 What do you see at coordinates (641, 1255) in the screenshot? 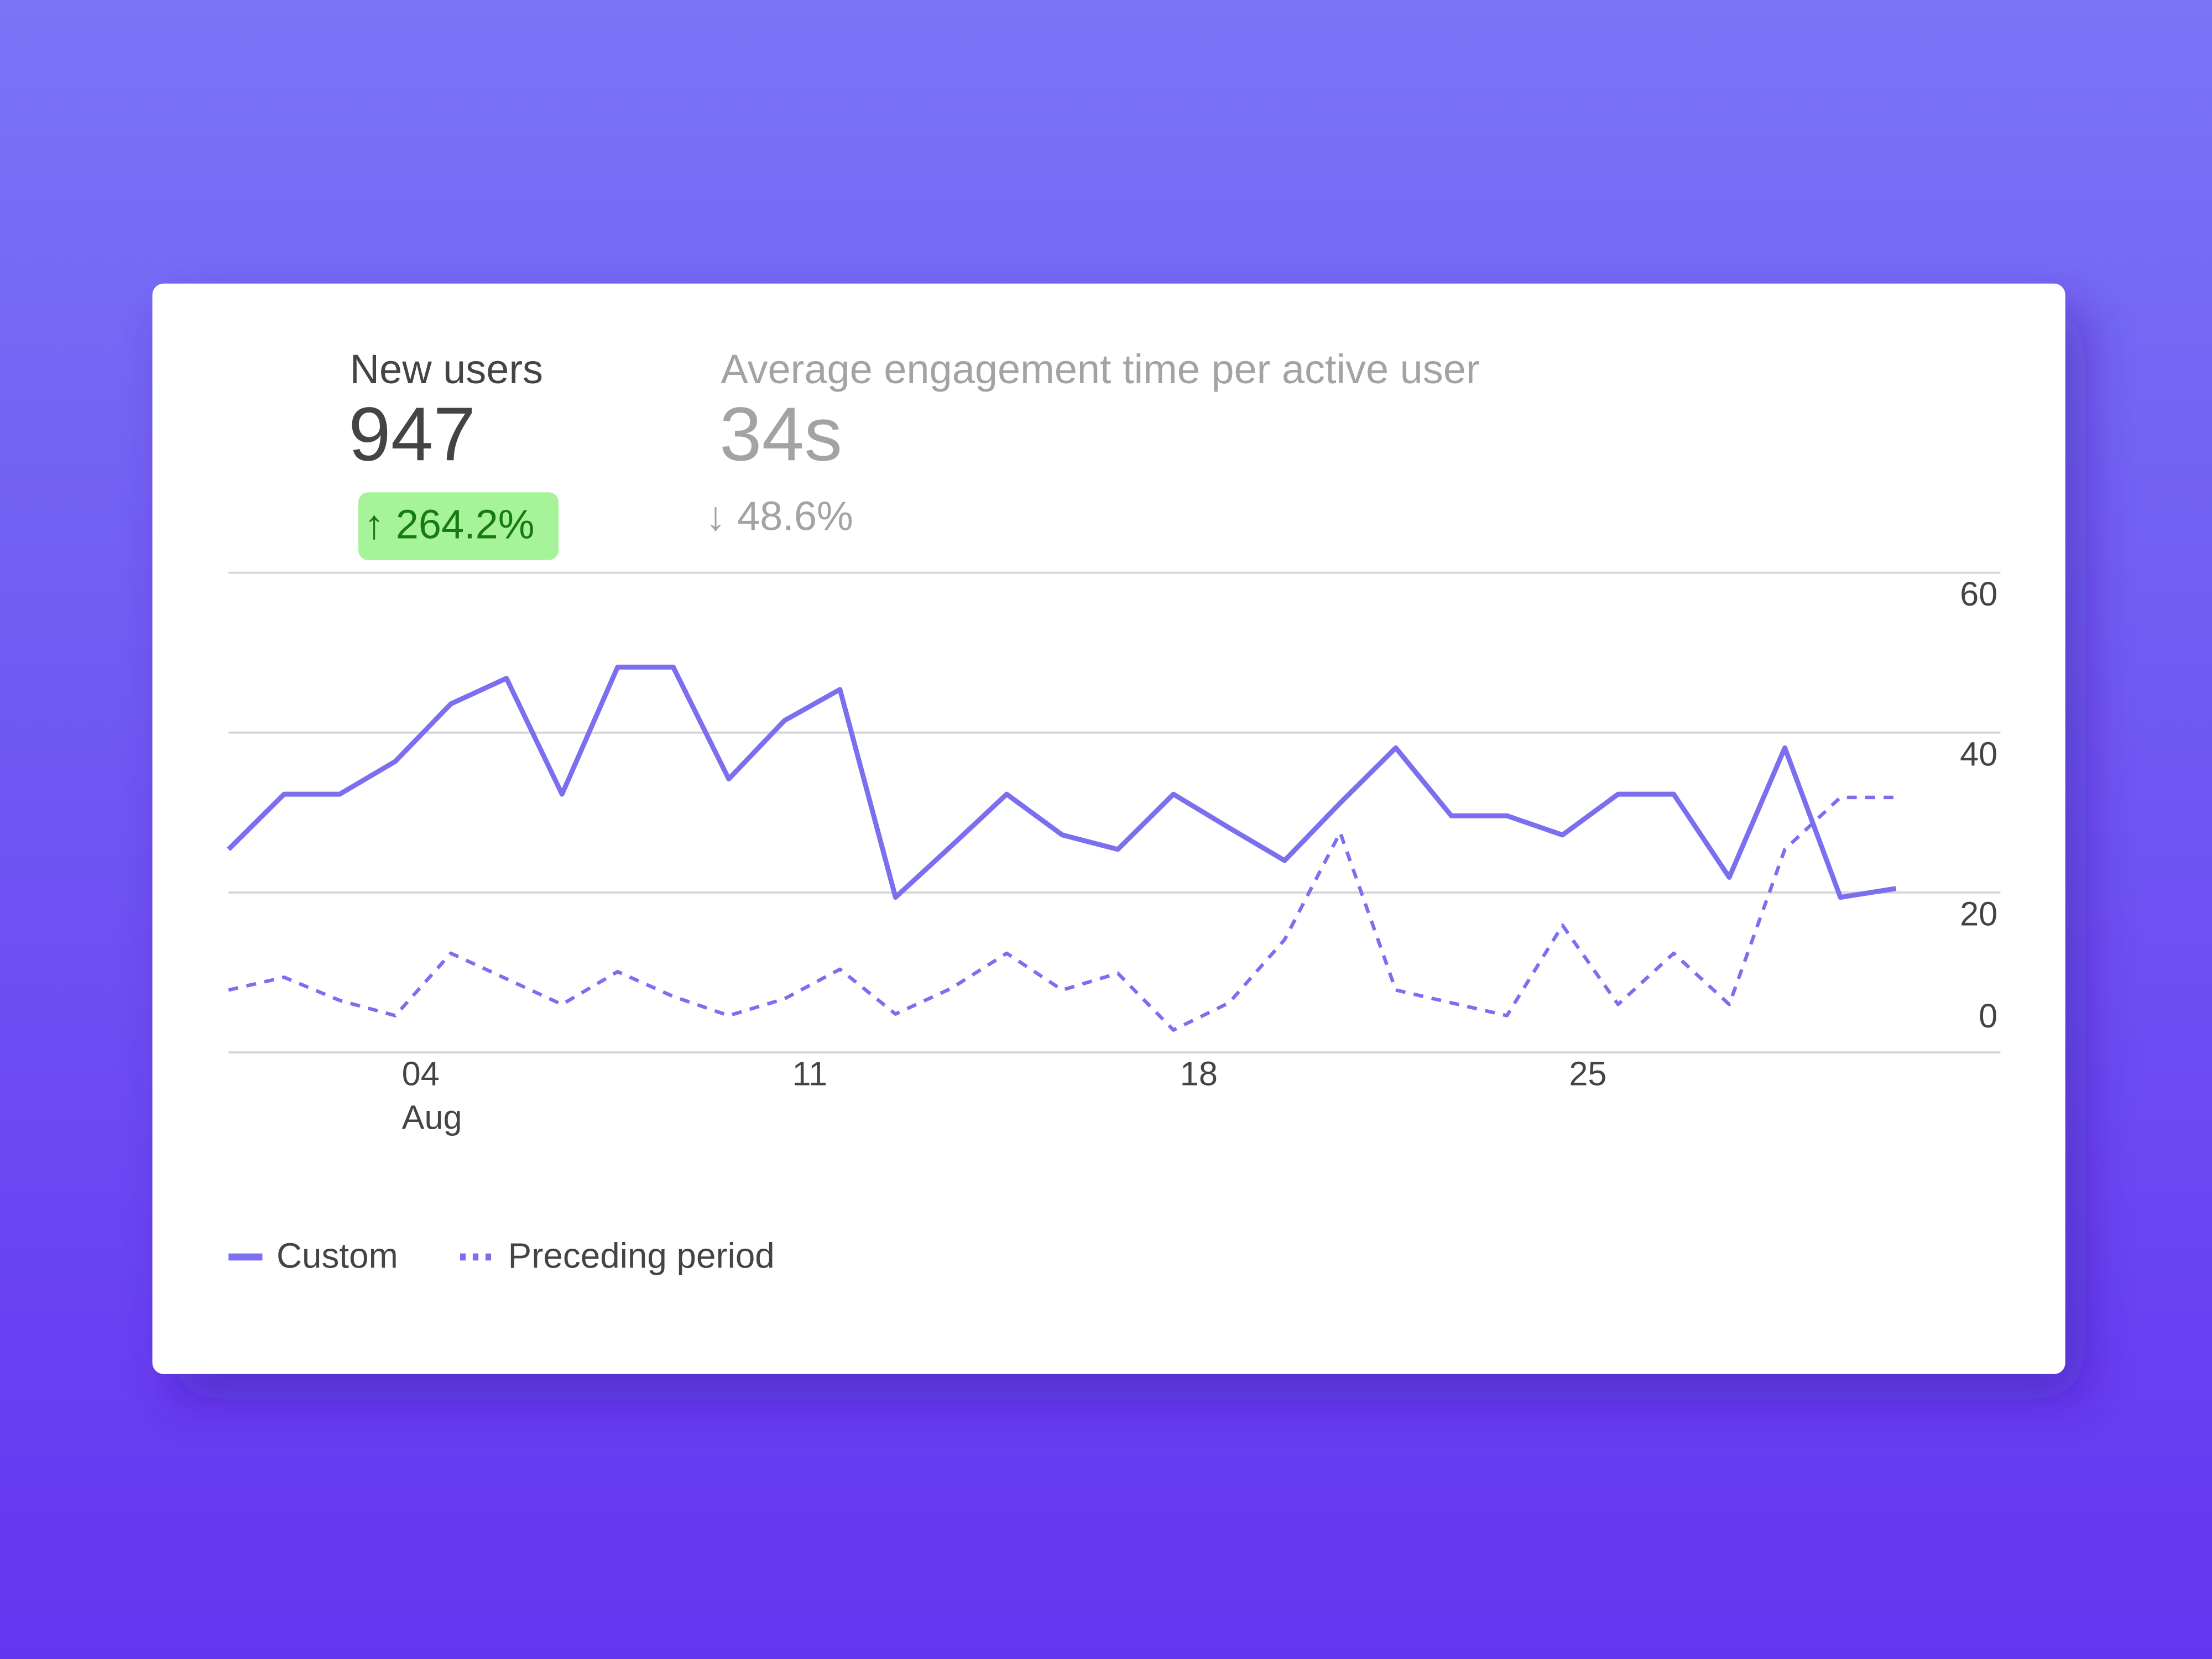
I see `legend-label: Preceding period` at bounding box center [641, 1255].